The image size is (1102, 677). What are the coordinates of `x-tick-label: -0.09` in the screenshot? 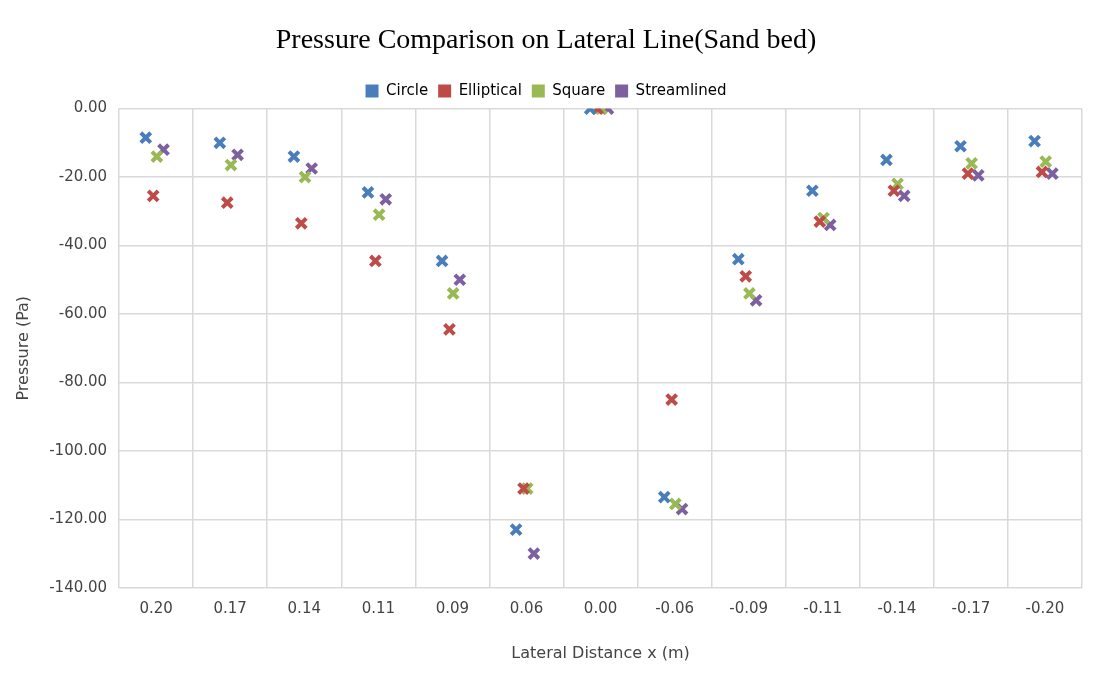 It's located at (749, 607).